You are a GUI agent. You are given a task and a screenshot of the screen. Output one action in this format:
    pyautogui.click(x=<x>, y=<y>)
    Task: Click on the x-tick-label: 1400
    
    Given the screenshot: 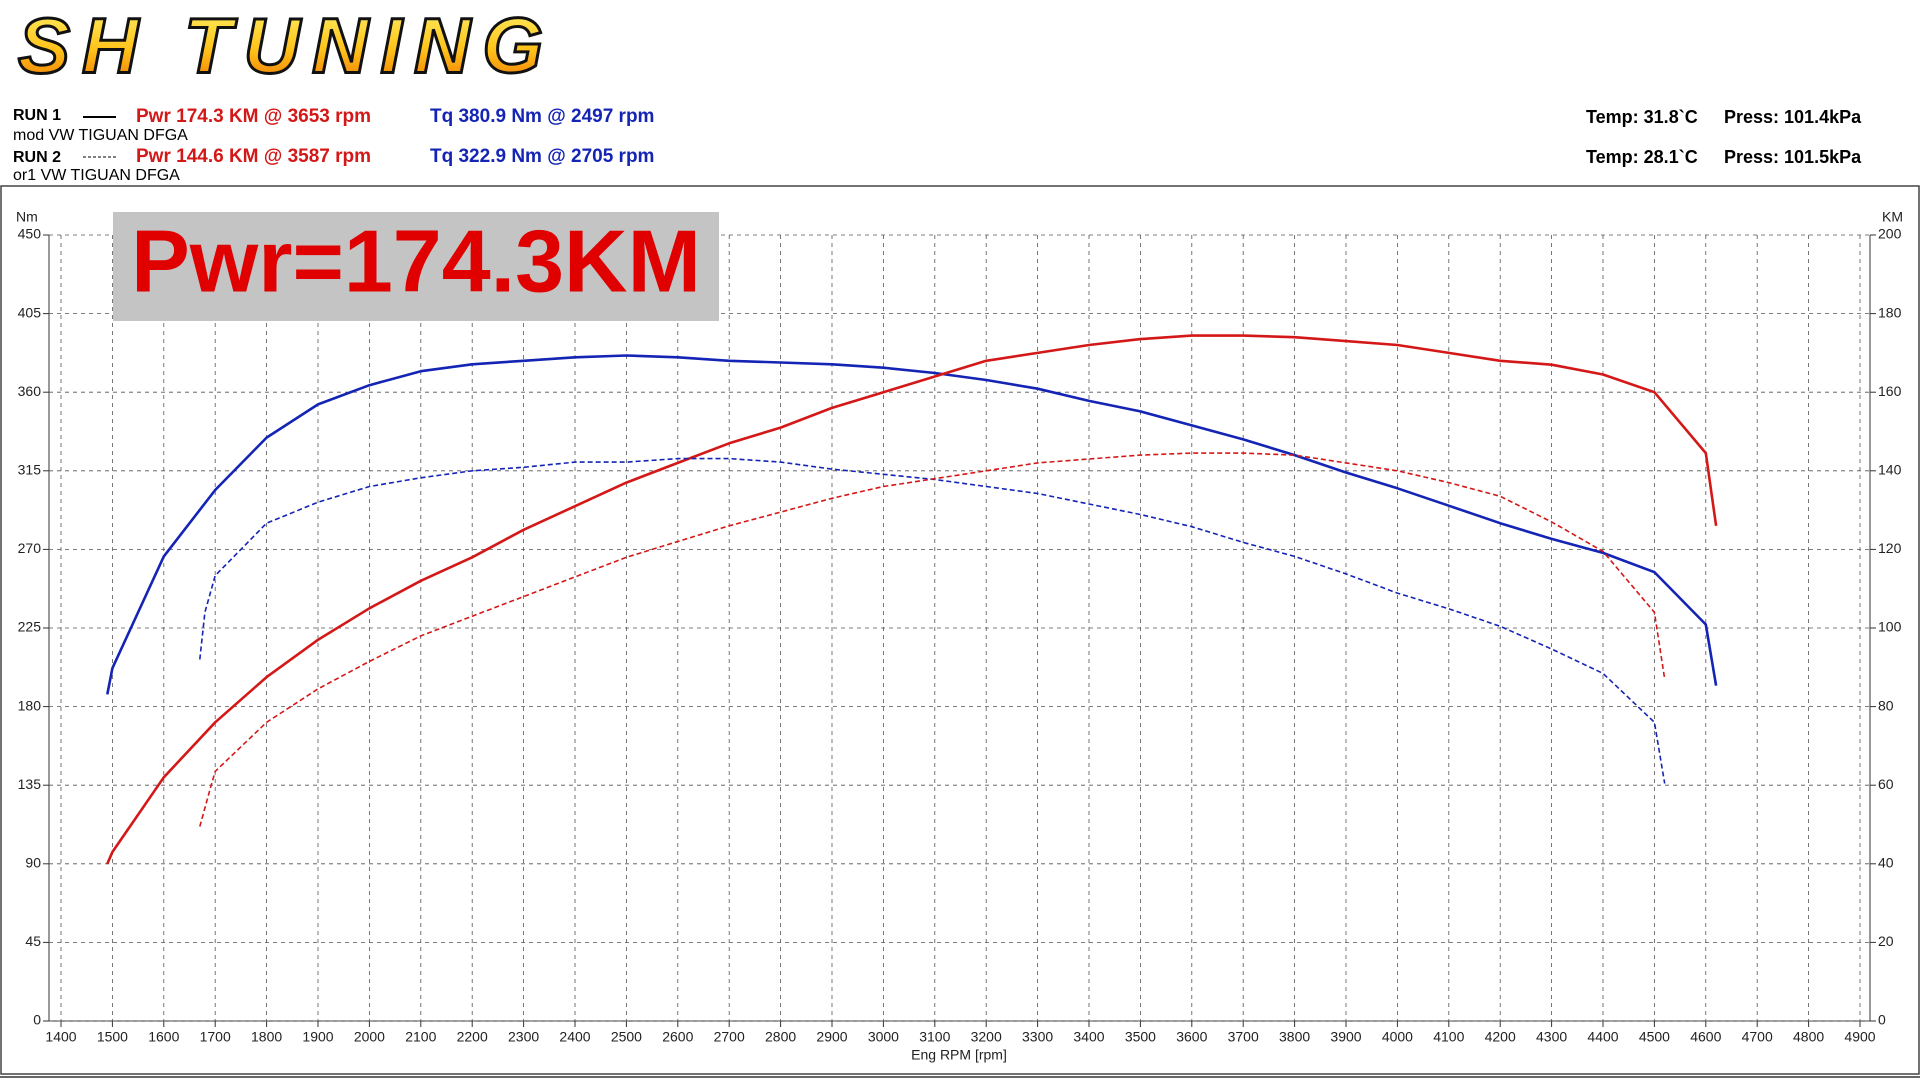 What is the action you would take?
    pyautogui.click(x=60, y=1037)
    